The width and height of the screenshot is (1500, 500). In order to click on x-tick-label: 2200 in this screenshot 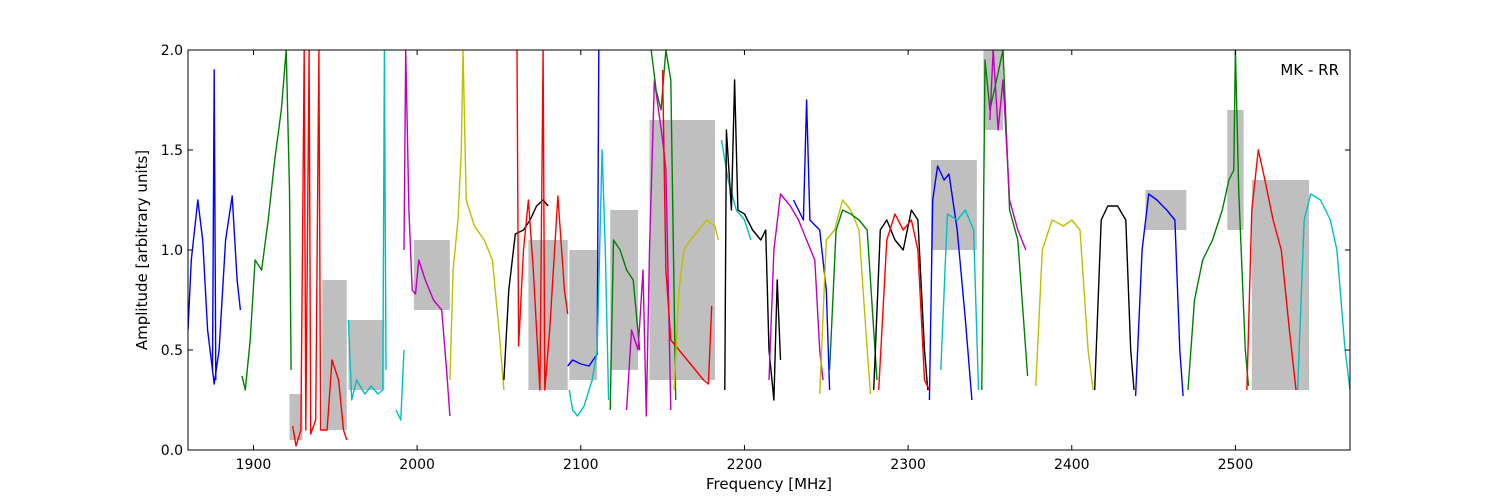, I will do `click(745, 465)`.